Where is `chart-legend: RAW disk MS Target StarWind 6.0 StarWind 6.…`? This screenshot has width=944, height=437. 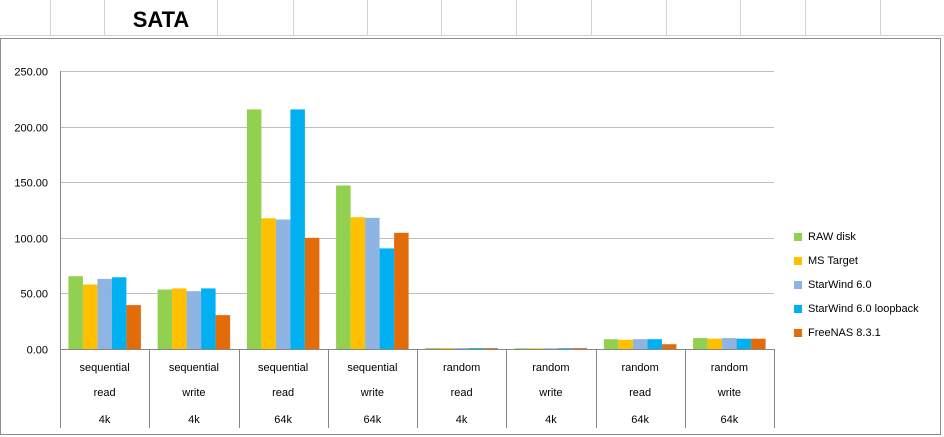
chart-legend: RAW disk MS Target StarWind 6.0 StarWind 6.… is located at coordinates (867, 285).